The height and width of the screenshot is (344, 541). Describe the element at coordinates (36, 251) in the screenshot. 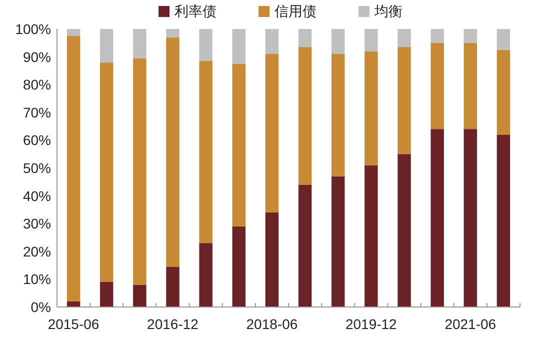

I see `y-tick-label: 20%` at that location.